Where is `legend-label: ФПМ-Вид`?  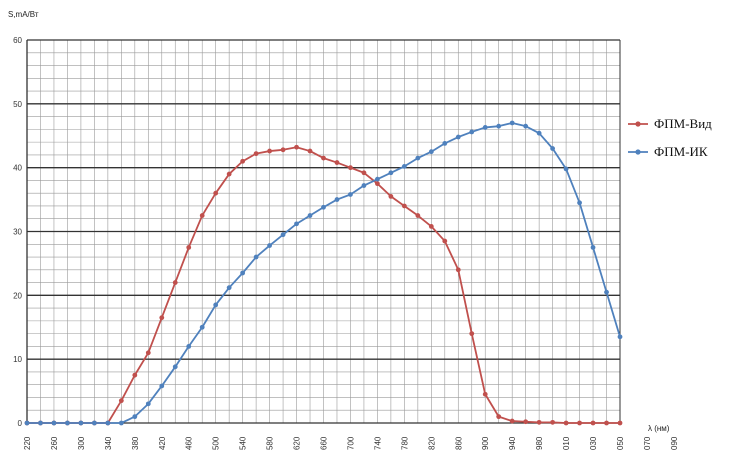
legend-label: ФПМ-Вид is located at coordinates (683, 123).